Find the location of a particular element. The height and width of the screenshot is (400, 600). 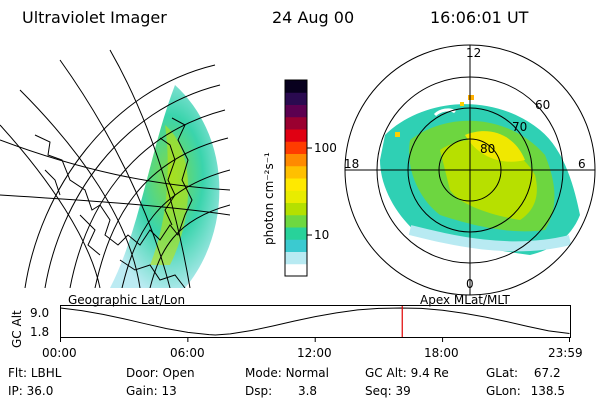

colorbar-tick-100: 100 is located at coordinates (325, 148).